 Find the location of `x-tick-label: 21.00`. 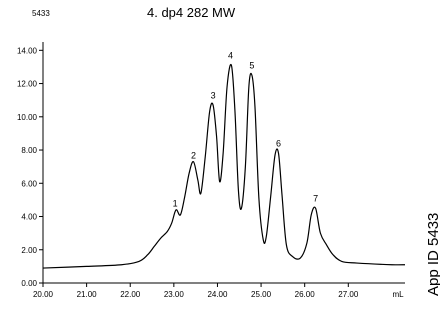

x-tick-label: 21.00 is located at coordinates (87, 294).